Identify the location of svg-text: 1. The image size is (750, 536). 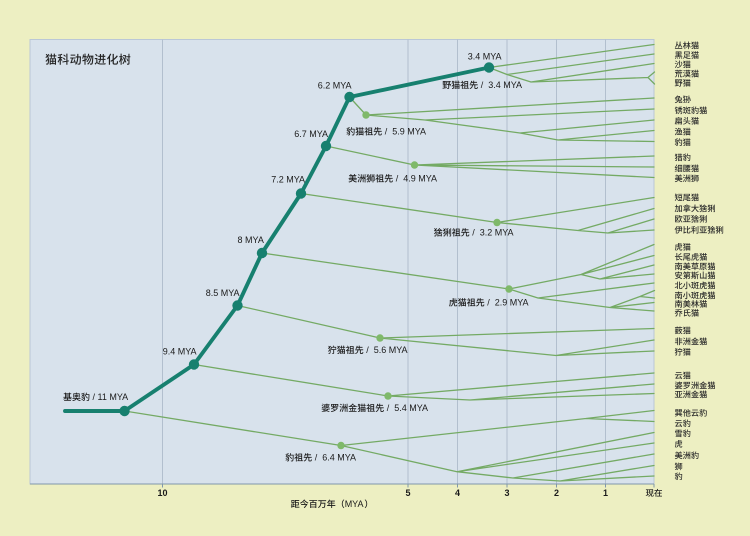
(605, 493).